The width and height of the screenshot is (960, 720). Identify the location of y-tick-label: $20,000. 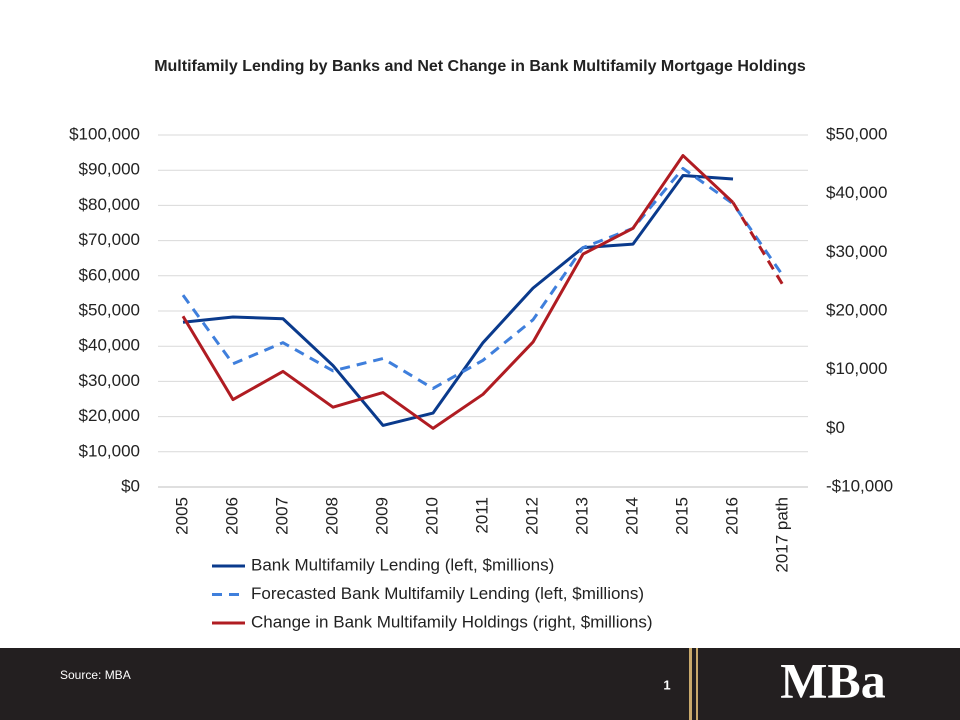
(109, 415).